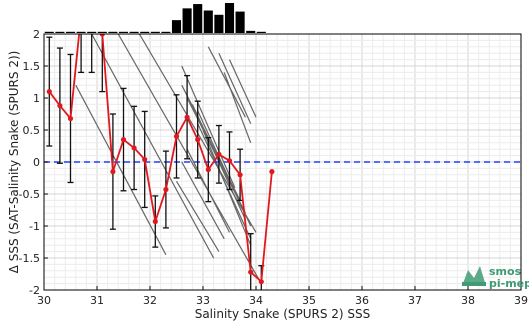 This screenshot has width=529, height=325. I want to click on logo-mountain-shape, so click(474, 276).